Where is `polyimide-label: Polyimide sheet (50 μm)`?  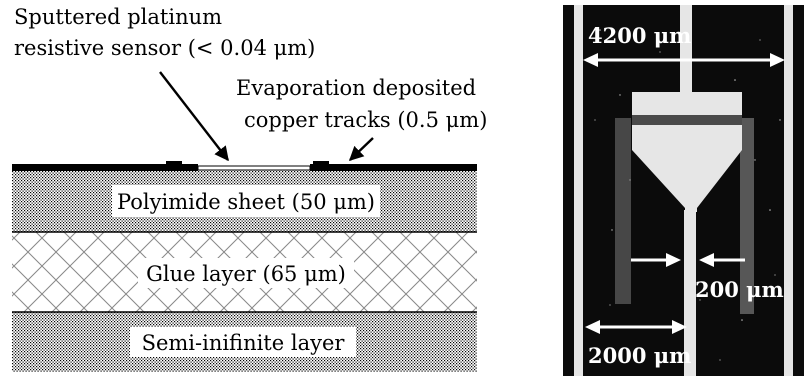 polyimide-label: Polyimide sheet (50 μm) is located at coordinates (246, 202).